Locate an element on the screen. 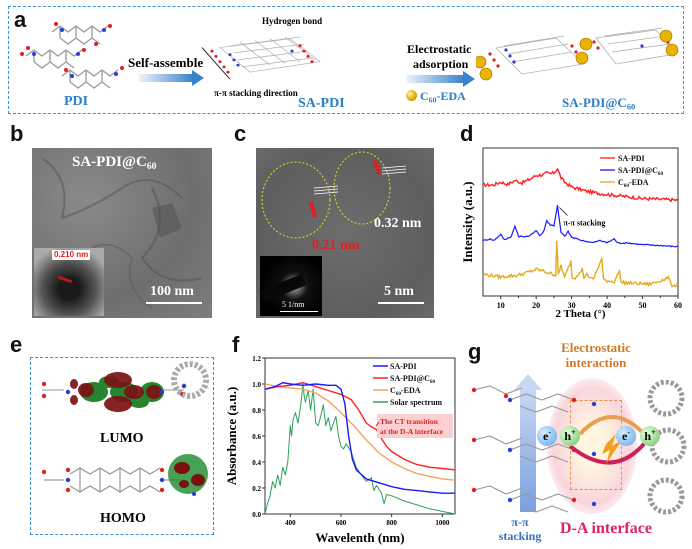  y-tick-label: 0.6 is located at coordinates (256, 437).